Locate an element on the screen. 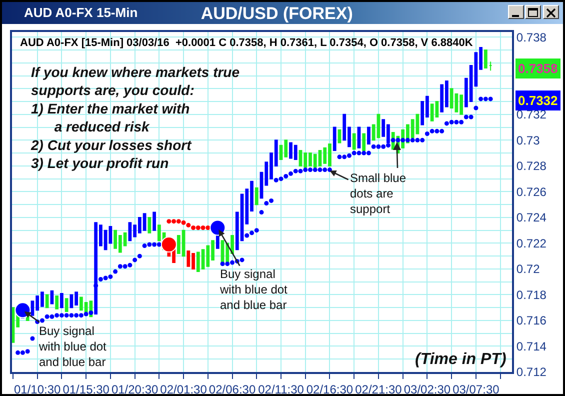 Image resolution: width=565 pixels, height=396 pixels. y-tick-label: 0.732 is located at coordinates (531, 115).